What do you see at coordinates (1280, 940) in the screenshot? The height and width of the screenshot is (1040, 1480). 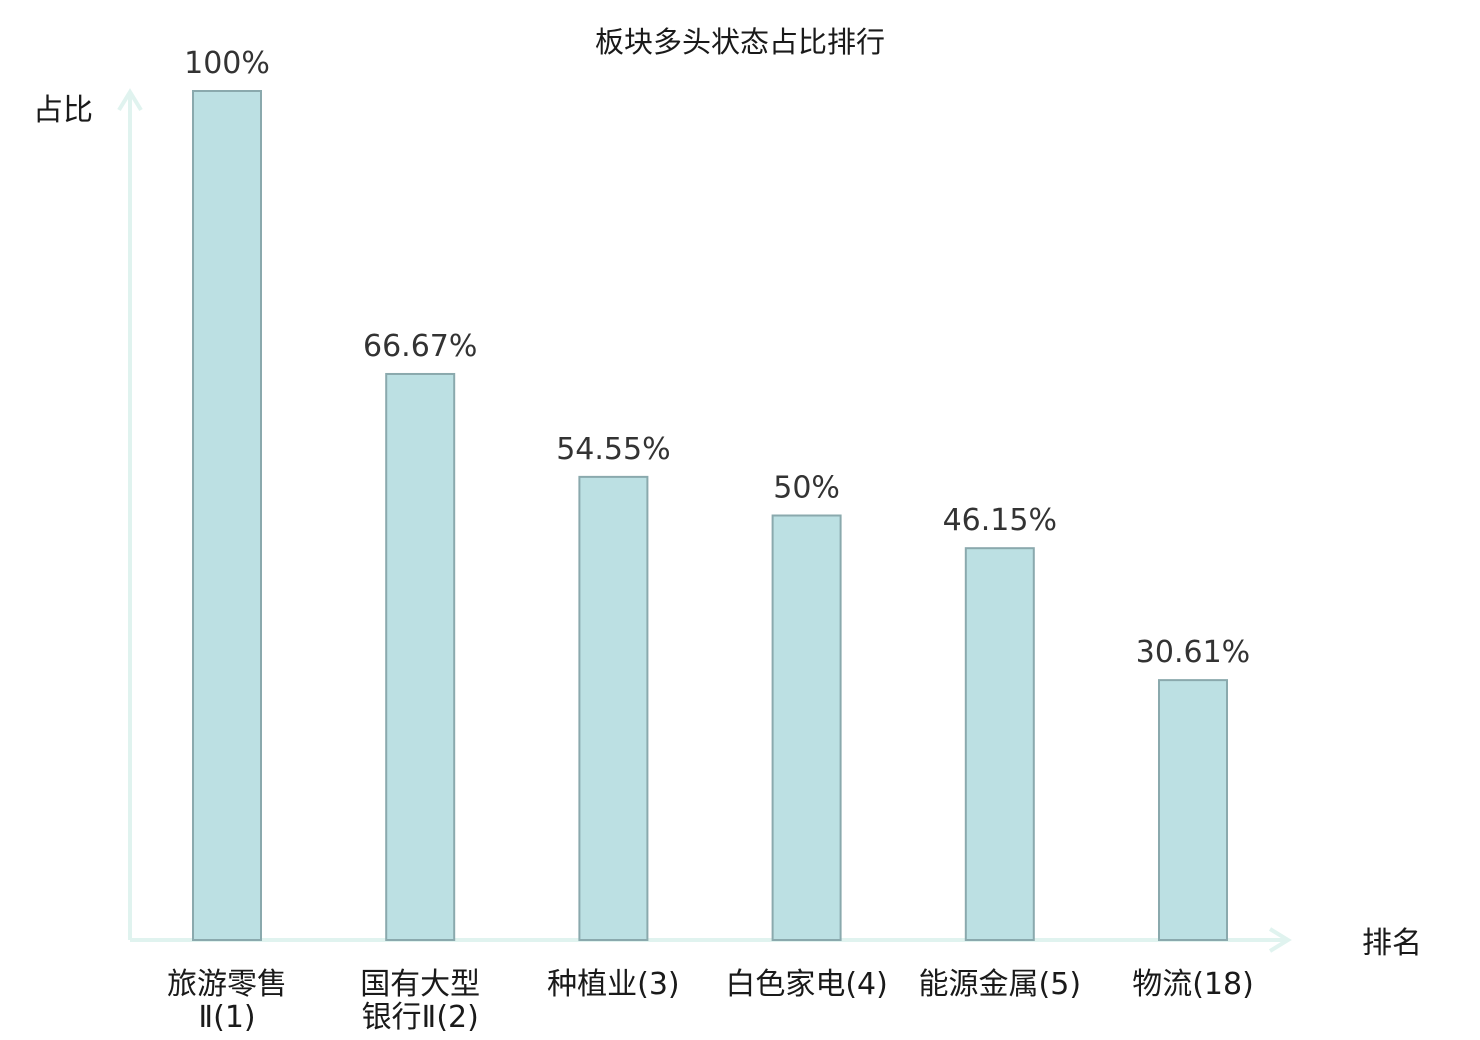 I see `x-axis-arrow` at bounding box center [1280, 940].